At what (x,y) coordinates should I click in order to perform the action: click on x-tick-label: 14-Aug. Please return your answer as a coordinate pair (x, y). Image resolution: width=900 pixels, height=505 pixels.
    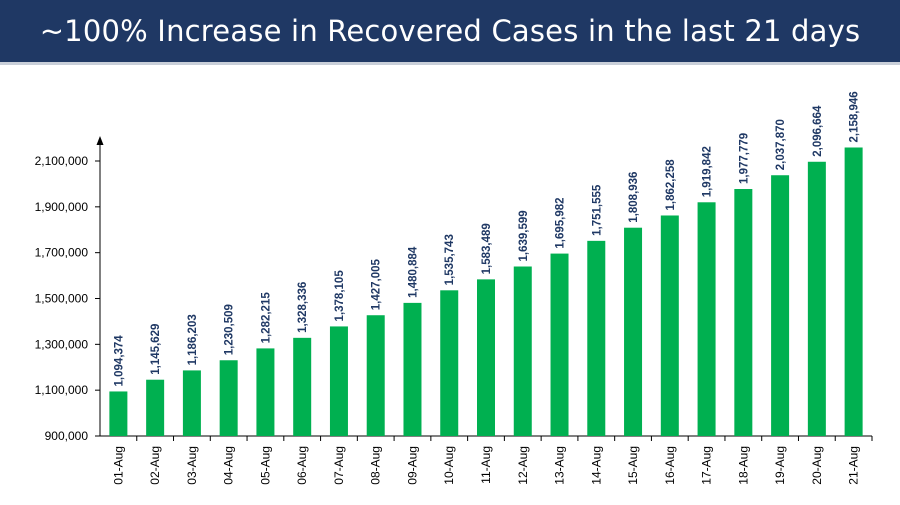
    Looking at the image, I should click on (596, 465).